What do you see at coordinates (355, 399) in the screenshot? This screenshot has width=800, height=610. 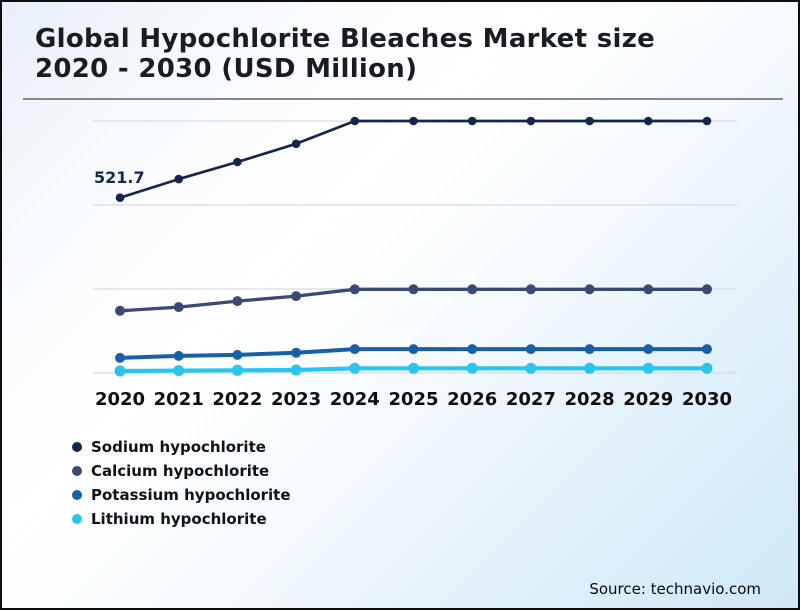 I see `svg-text: 2024` at bounding box center [355, 399].